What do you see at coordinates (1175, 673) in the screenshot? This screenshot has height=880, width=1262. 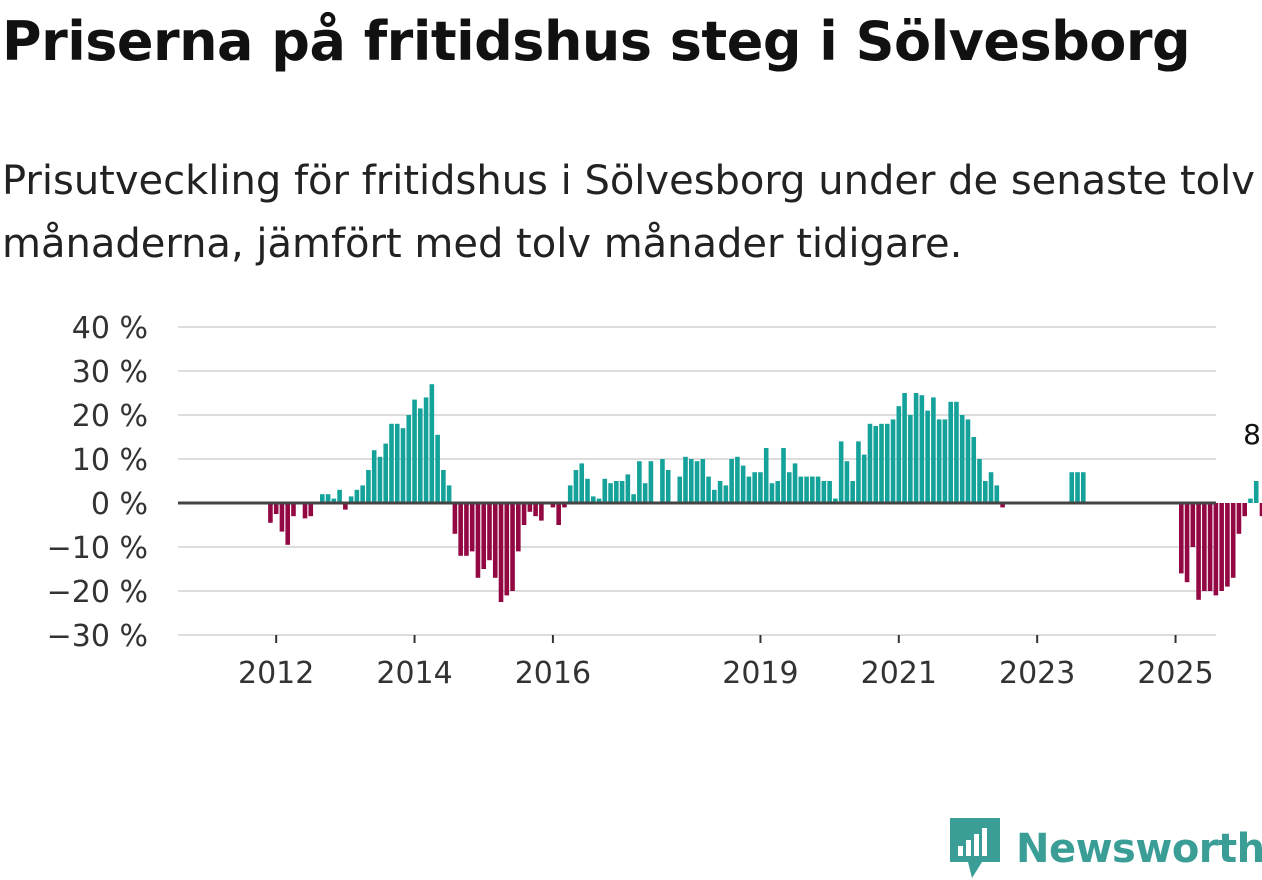 I see `x-tick-label: 2025` at bounding box center [1175, 673].